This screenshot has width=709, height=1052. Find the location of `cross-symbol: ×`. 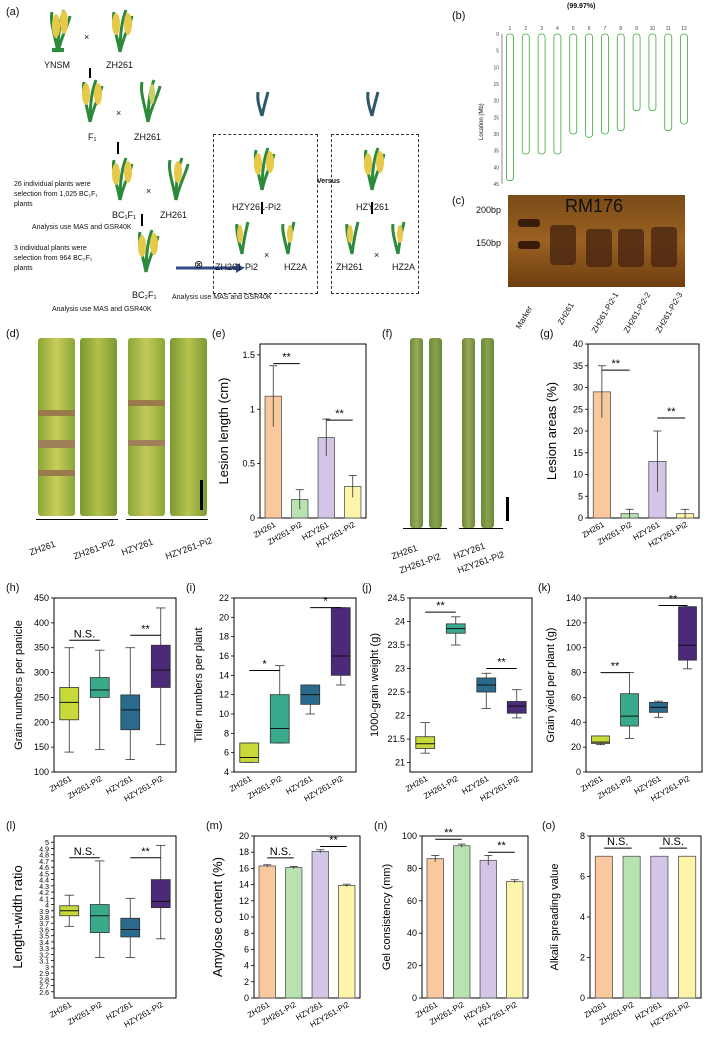

cross-symbol: × is located at coordinates (119, 113).